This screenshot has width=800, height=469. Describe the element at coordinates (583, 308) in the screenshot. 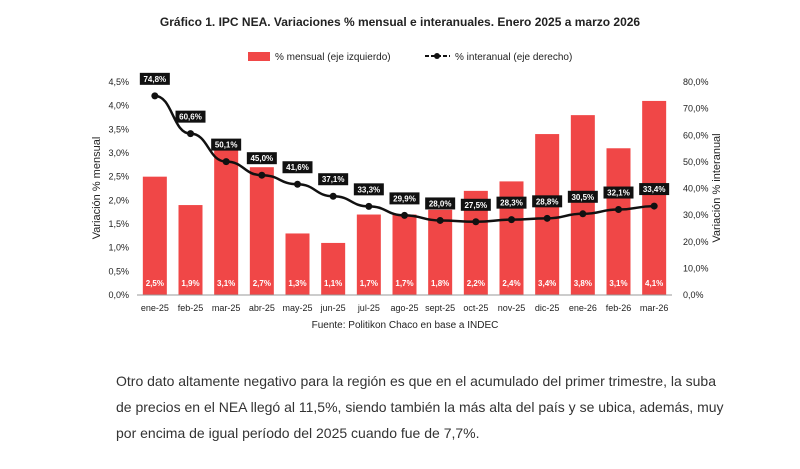

I see `x-tick-label-ene-26: ene-26` at that location.